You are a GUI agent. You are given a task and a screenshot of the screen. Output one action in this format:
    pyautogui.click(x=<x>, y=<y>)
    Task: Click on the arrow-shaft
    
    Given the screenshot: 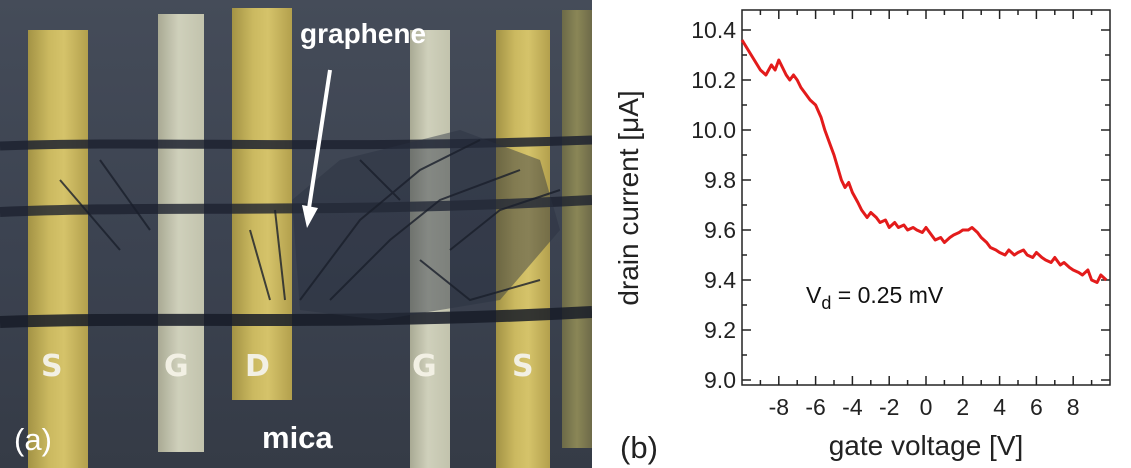 What is the action you would take?
    pyautogui.click(x=319, y=139)
    